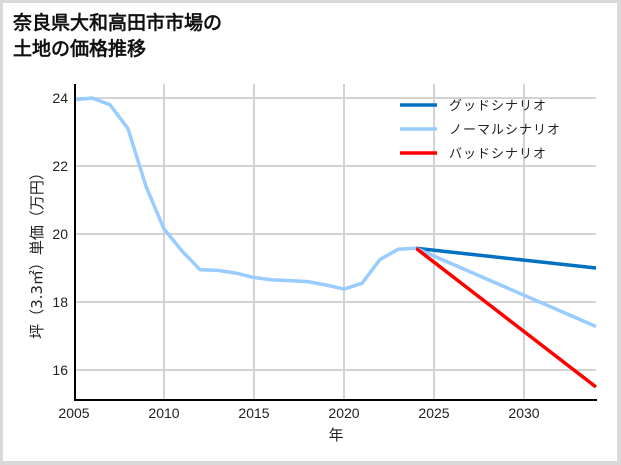  I want to click on x-tick-labels: 2005 2010 2015 2020 2025 2030, so click(298, 413).